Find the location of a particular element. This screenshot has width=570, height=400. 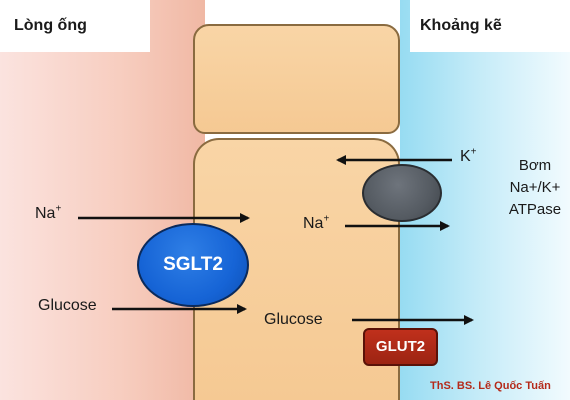

na-ion-label-lumen: Na+ is located at coordinates (48, 212).